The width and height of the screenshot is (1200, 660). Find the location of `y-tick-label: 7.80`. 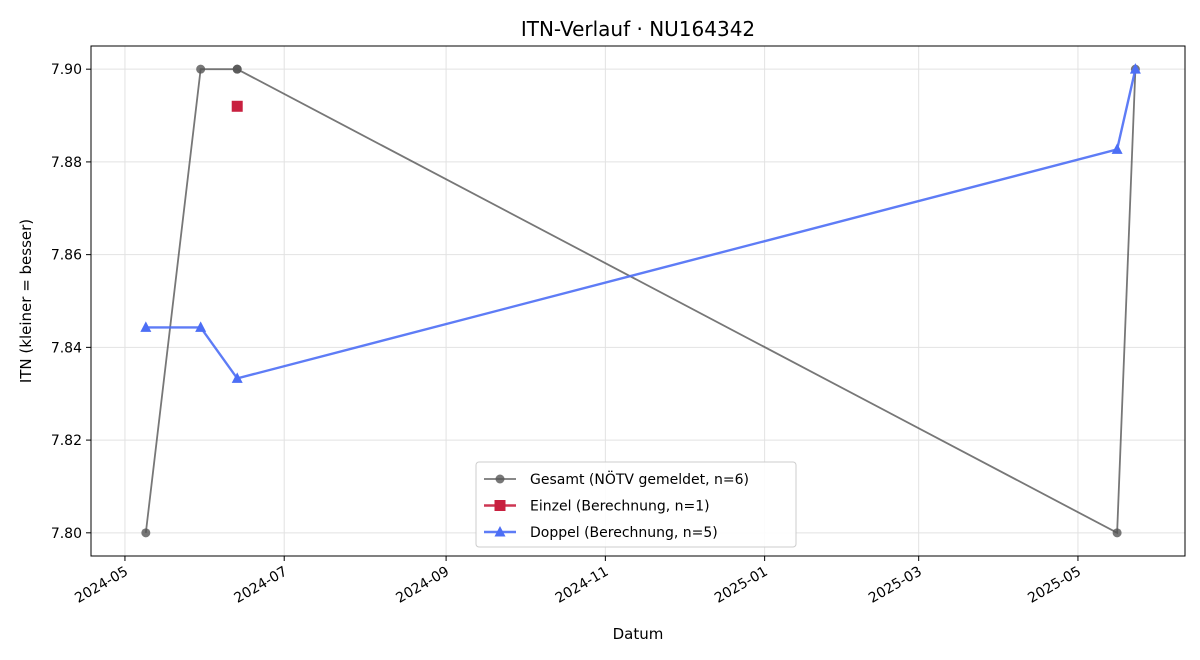

y-tick-label: 7.80 is located at coordinates (66, 534).